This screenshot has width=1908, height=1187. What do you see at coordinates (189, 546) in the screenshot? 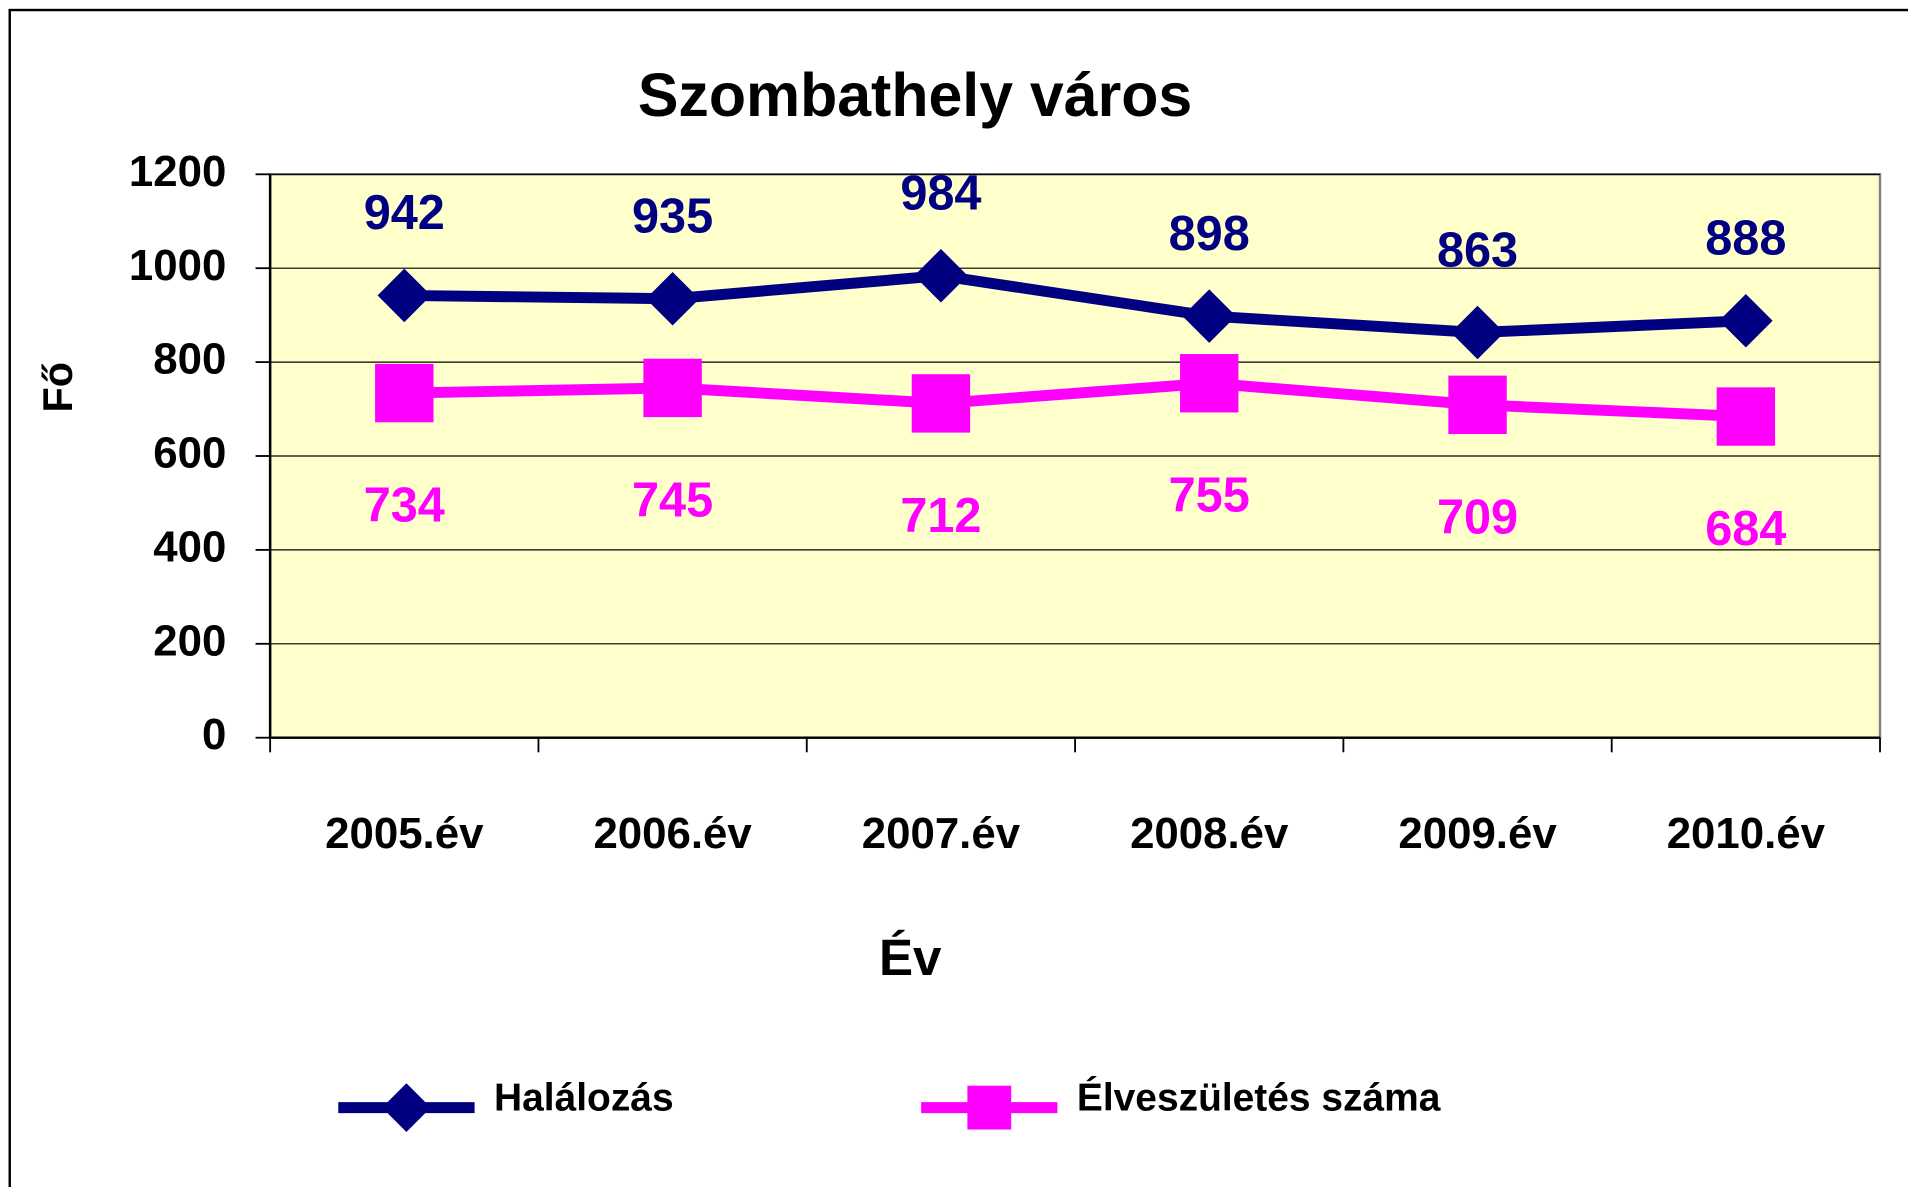
I see `y-tick-label: 400` at bounding box center [189, 546].